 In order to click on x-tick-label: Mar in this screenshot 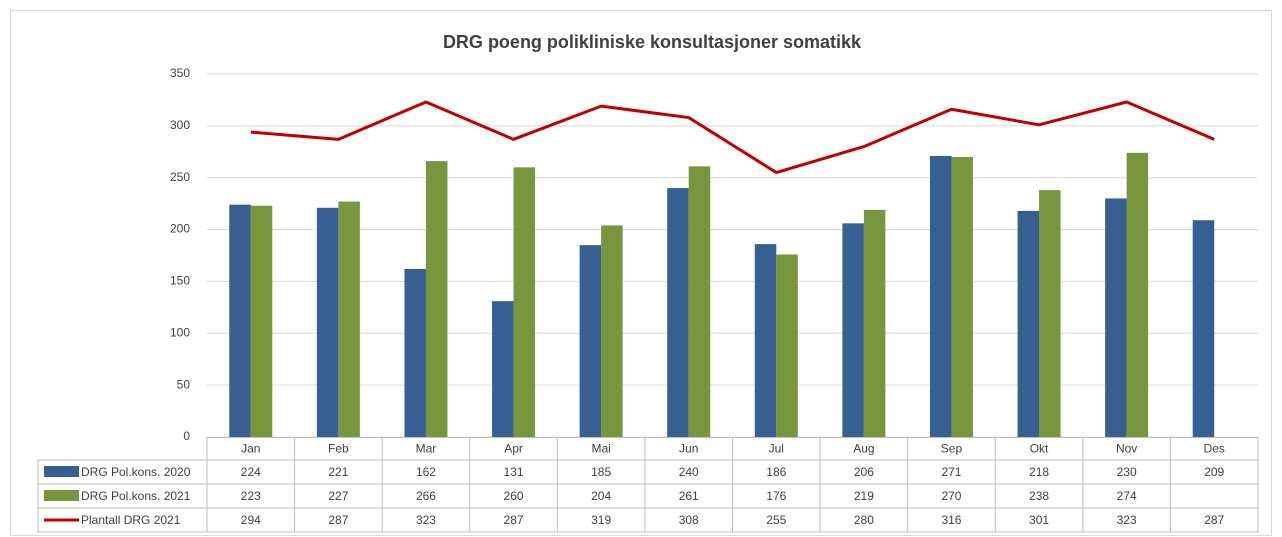, I will do `click(426, 449)`.